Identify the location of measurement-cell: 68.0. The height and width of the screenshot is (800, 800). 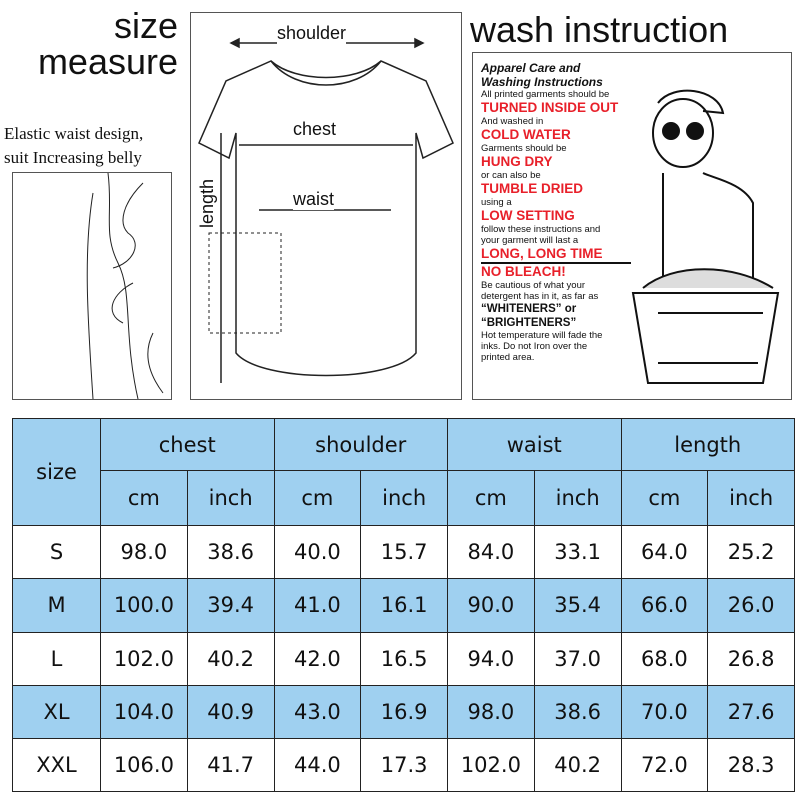
(664, 658).